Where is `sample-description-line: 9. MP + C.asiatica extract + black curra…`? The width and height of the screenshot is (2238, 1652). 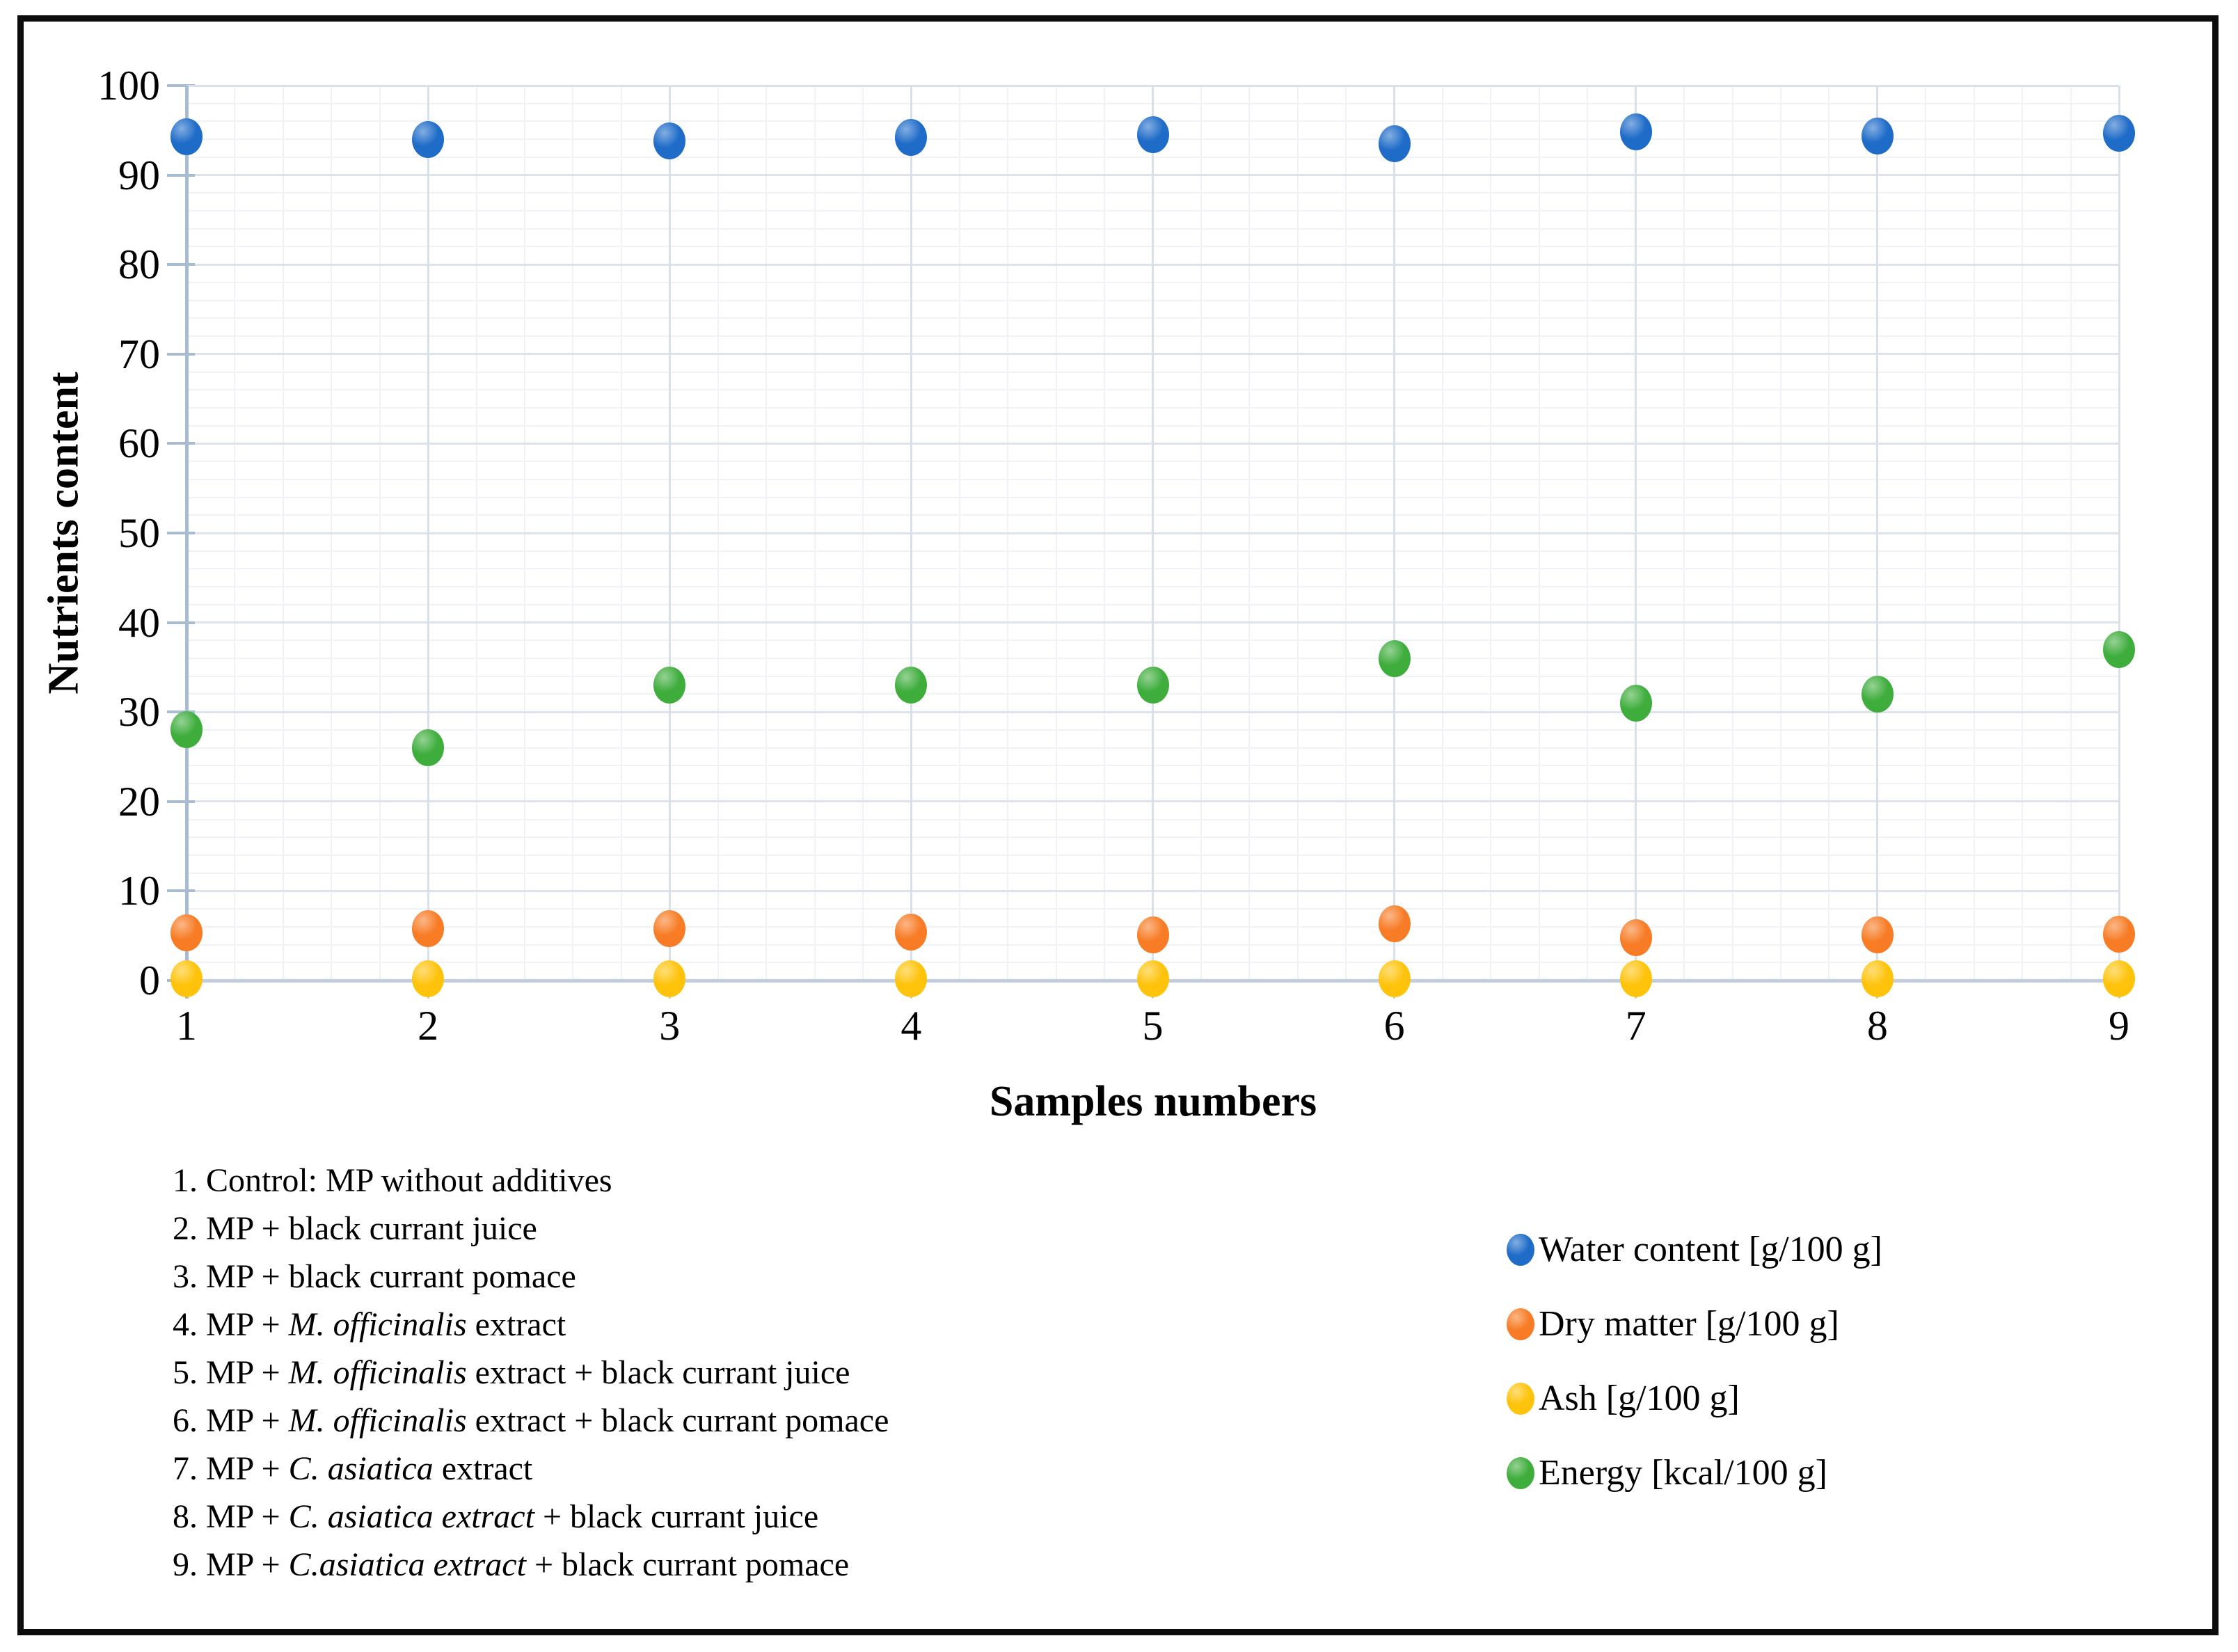
sample-description-line: 9. MP + C.asiatica extract + black curra… is located at coordinates (531, 1565).